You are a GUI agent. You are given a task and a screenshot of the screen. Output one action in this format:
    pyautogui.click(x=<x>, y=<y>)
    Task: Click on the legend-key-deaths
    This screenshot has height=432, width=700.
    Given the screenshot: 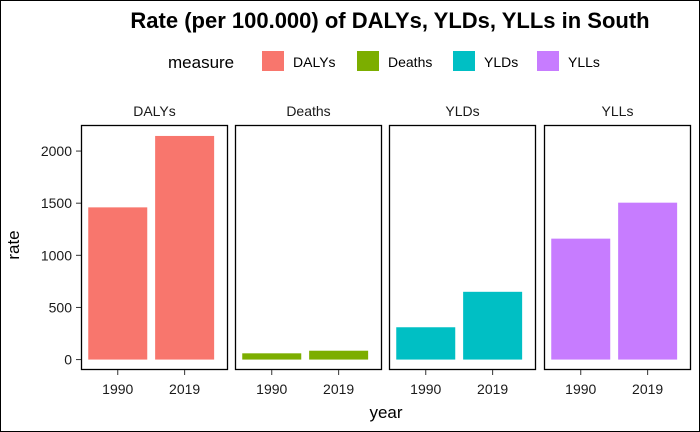 What is the action you would take?
    pyautogui.click(x=368, y=61)
    